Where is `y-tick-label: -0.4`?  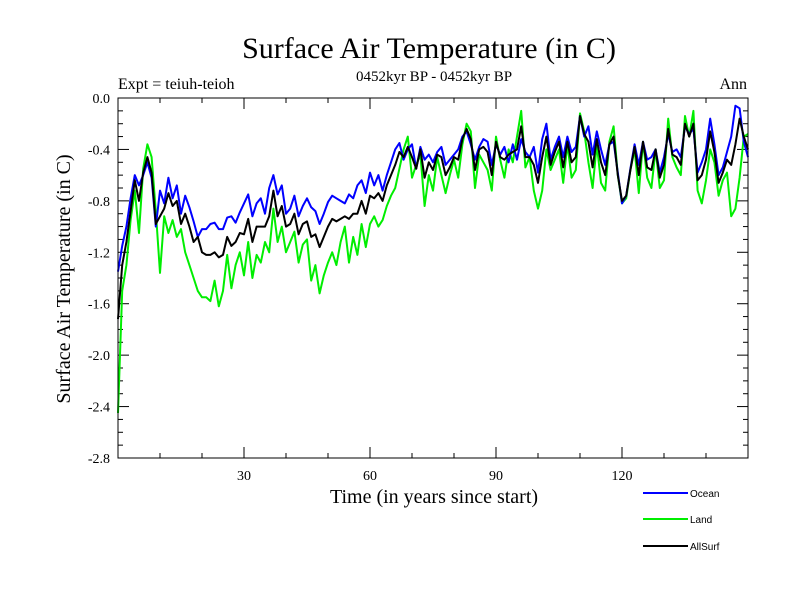 y-tick-label: -0.4 is located at coordinates (99, 150).